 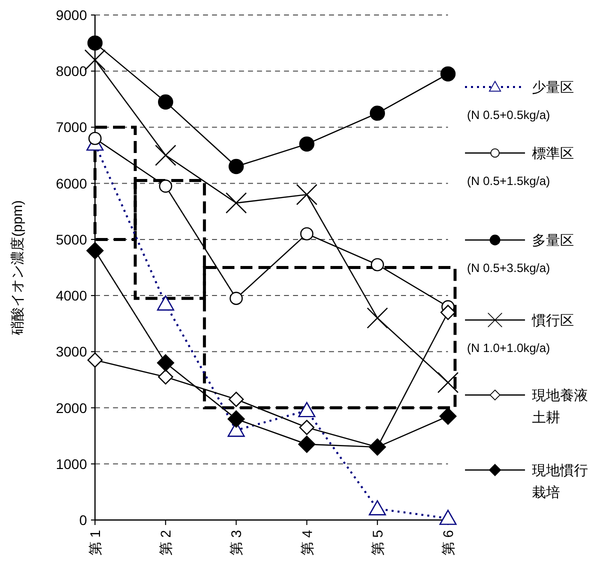 What do you see at coordinates (306, 543) in the screenshot?
I see `x-tick-label: 第 4` at bounding box center [306, 543].